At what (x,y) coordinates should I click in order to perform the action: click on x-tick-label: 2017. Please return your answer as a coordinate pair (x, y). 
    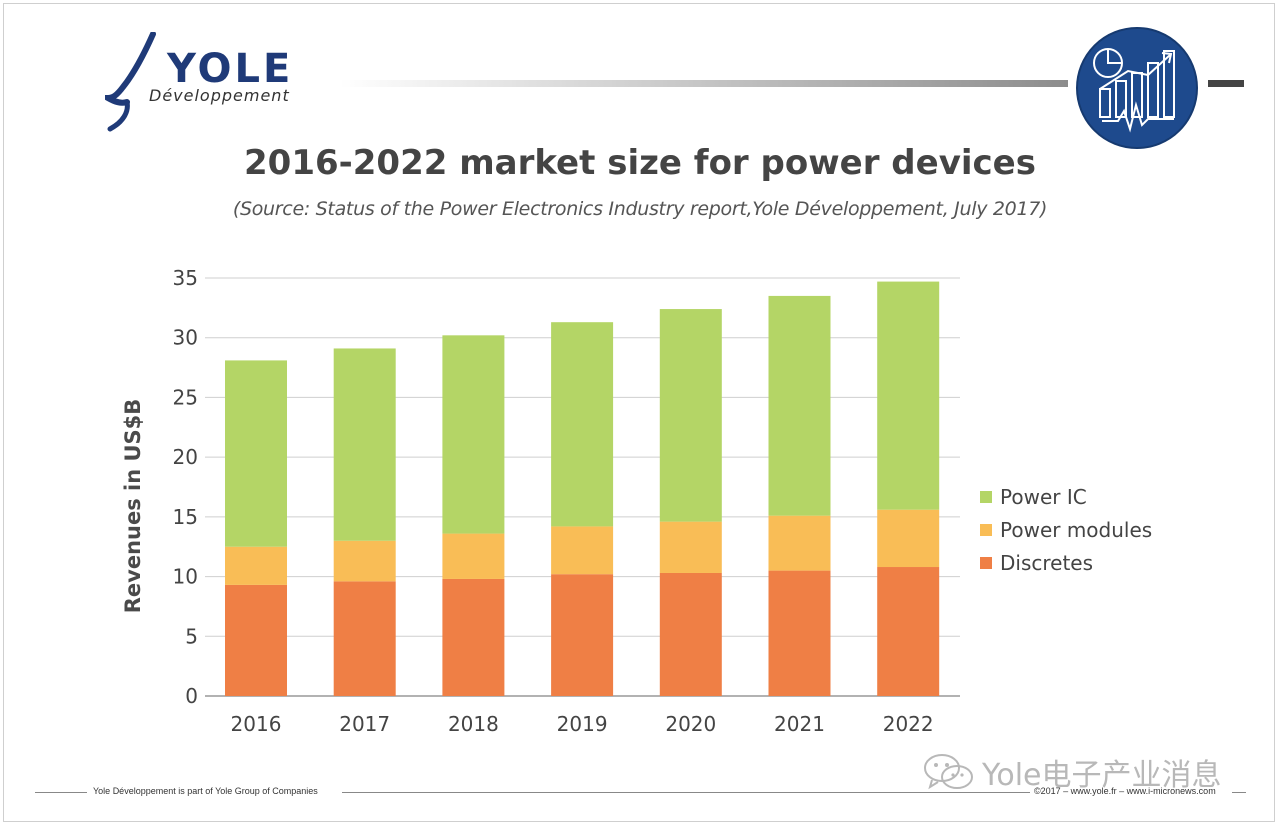
    Looking at the image, I should click on (364, 724).